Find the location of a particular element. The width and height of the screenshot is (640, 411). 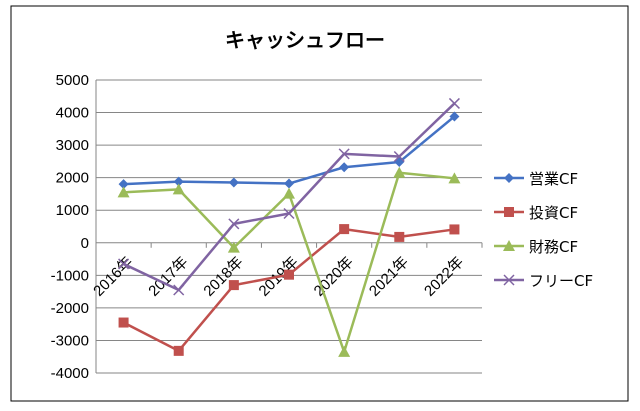

y-tick-label: -4000 is located at coordinates (70, 373).